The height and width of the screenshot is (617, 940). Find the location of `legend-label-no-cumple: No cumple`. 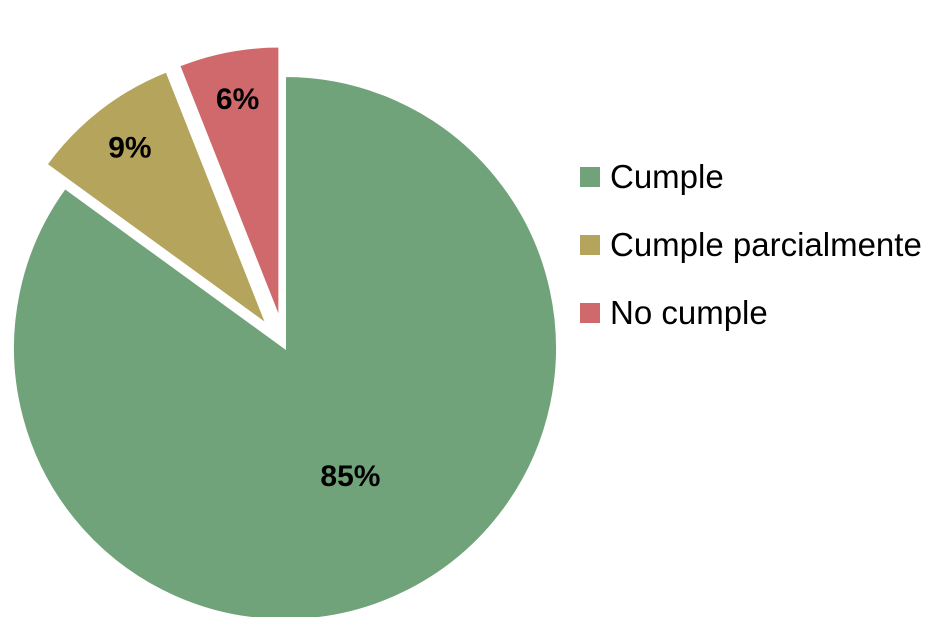

legend-label-no-cumple: No cumple is located at coordinates (689, 312).